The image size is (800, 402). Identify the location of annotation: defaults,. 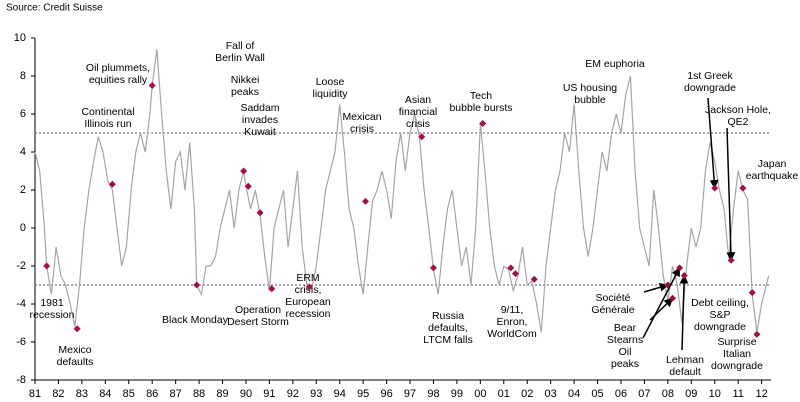
(448, 328).